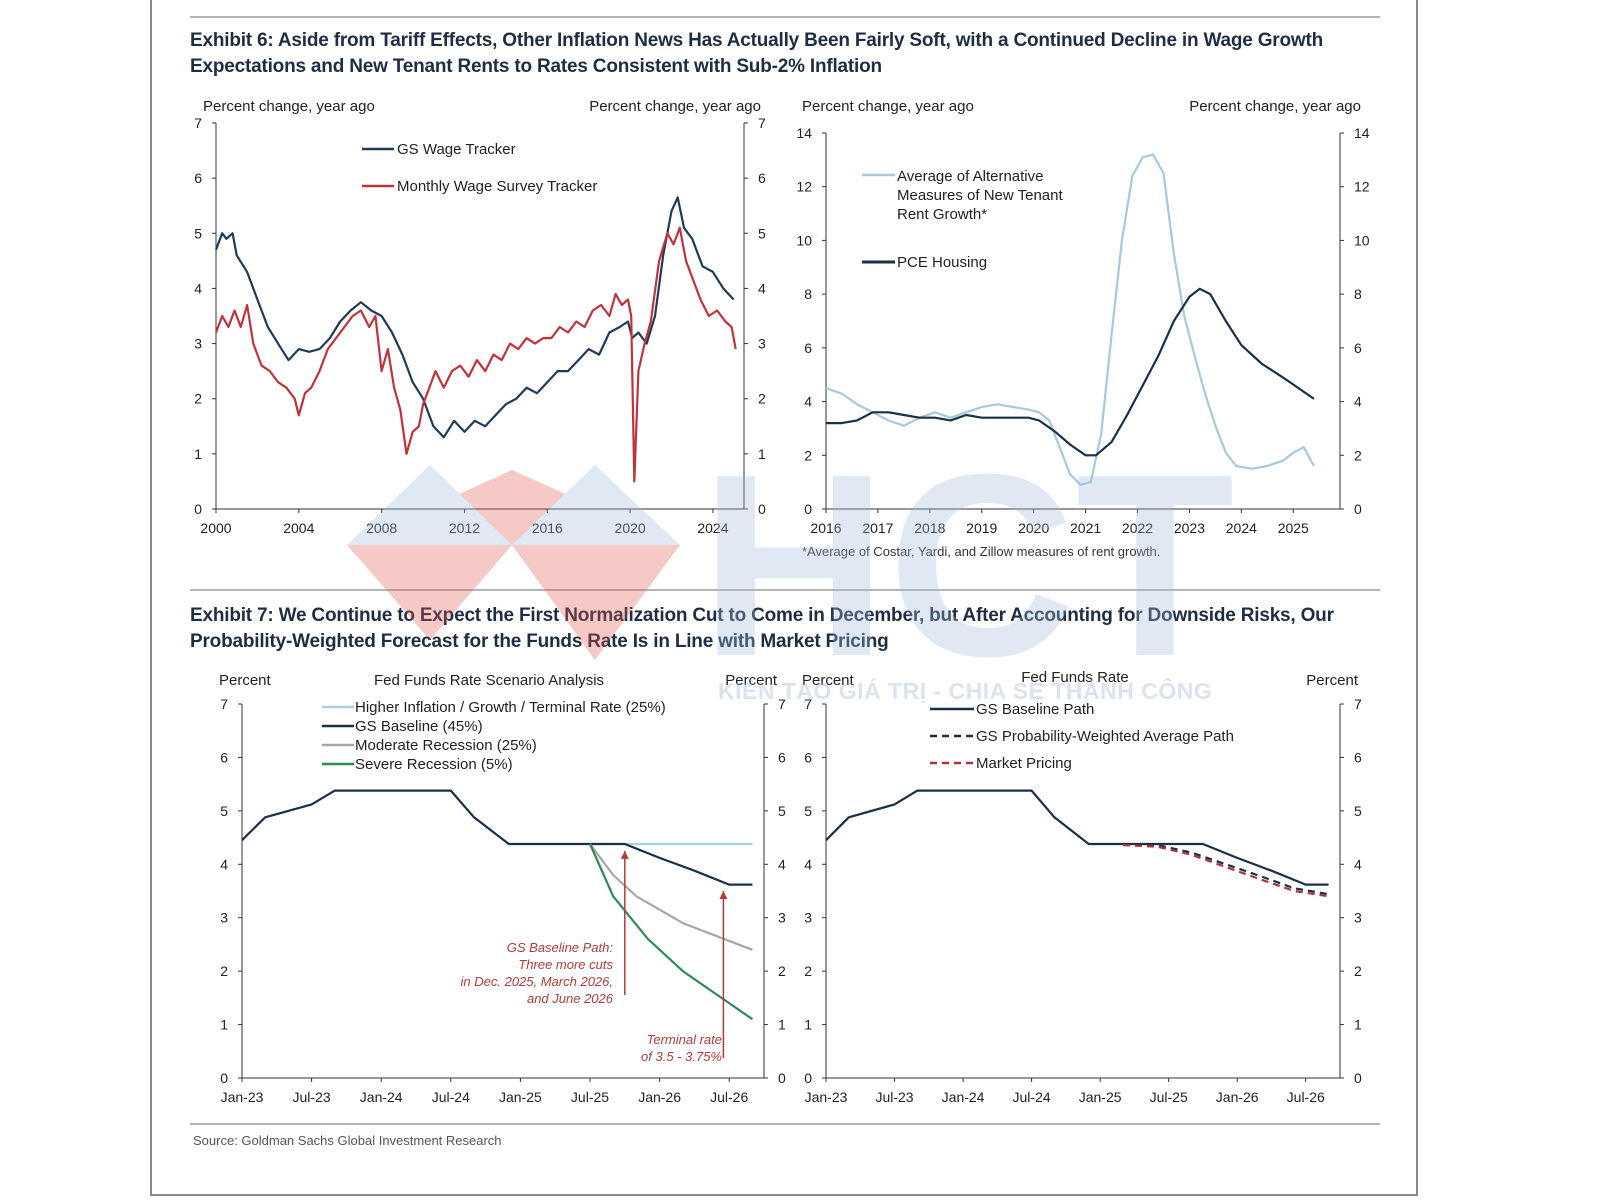 The width and height of the screenshot is (1600, 1200). I want to click on rent-legend-label-0-line: Average of Alternative, so click(970, 176).